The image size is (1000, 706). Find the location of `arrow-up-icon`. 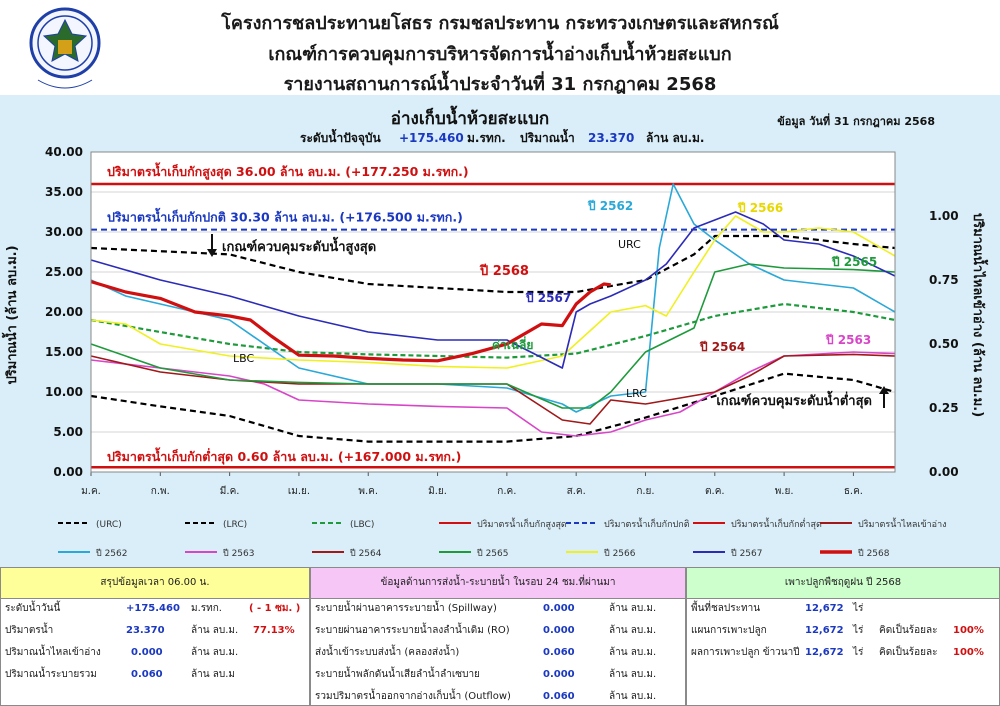

arrow-up-icon is located at coordinates (884, 390).